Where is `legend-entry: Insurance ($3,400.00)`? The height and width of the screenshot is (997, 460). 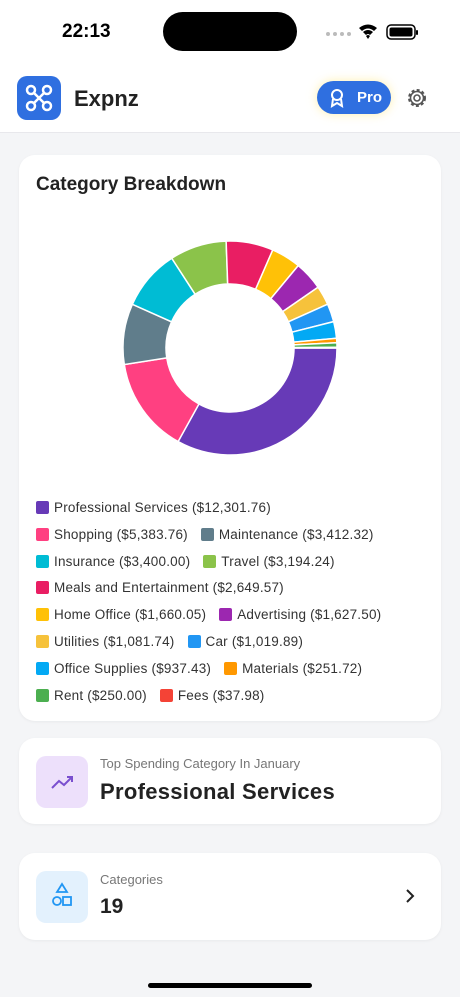
legend-entry: Insurance ($3,400.00) is located at coordinates (113, 561).